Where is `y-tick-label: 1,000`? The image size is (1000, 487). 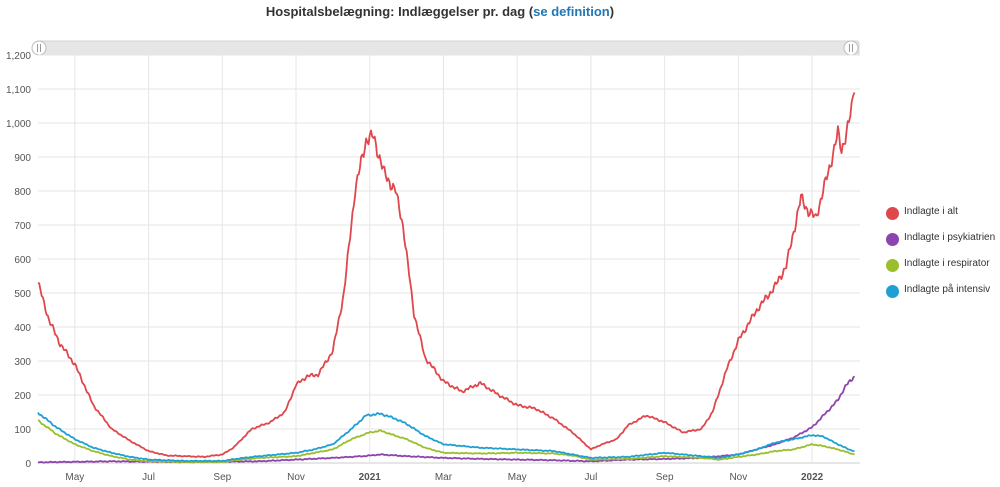 y-tick-label: 1,000 is located at coordinates (18, 124).